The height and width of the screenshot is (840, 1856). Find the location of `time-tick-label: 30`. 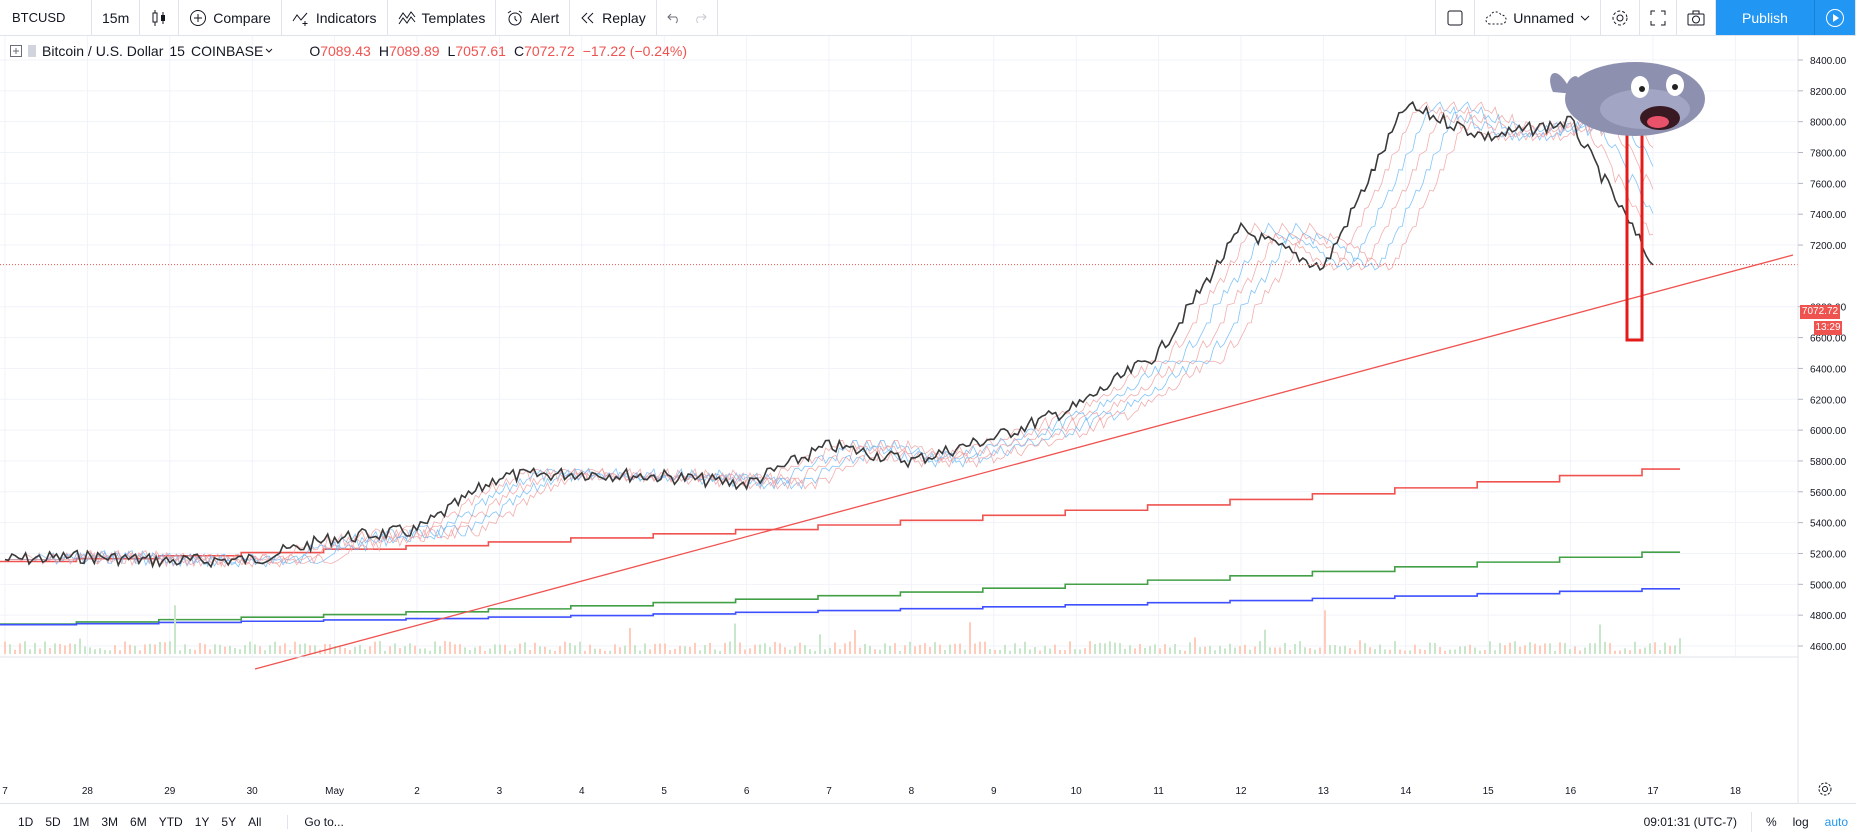

time-tick-label: 30 is located at coordinates (253, 791).